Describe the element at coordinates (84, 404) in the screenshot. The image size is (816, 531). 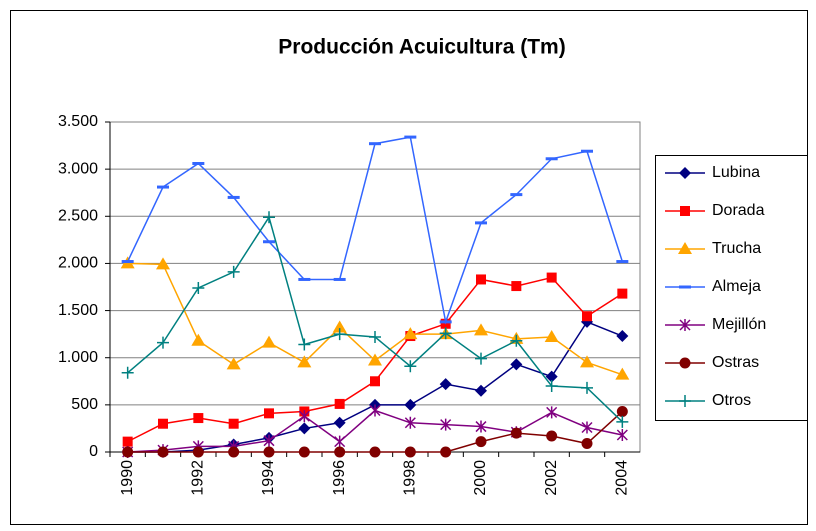
I see `y-tick-label: 500` at that location.